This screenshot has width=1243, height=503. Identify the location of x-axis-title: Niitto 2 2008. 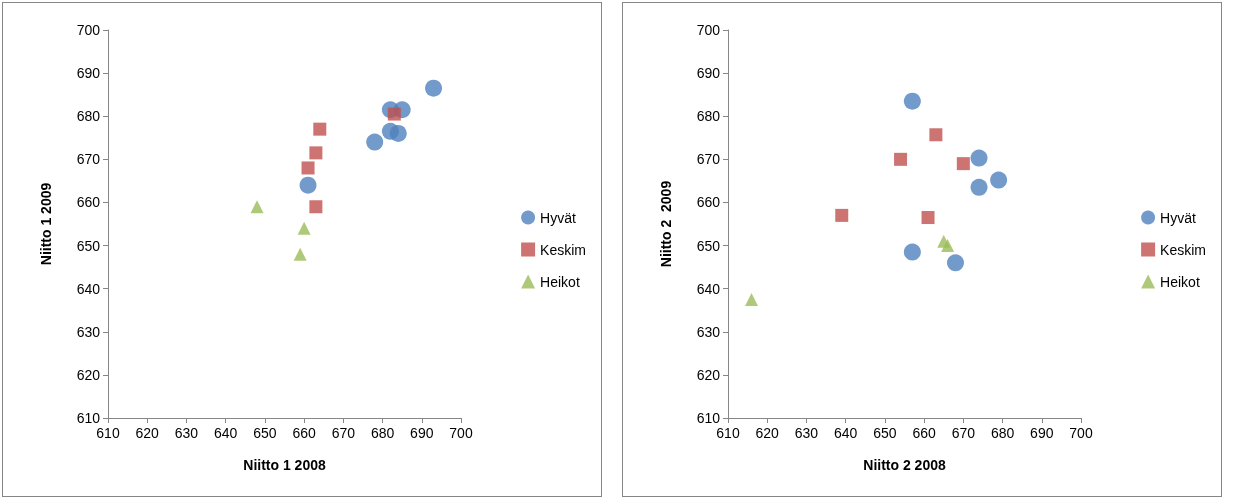
(904, 465).